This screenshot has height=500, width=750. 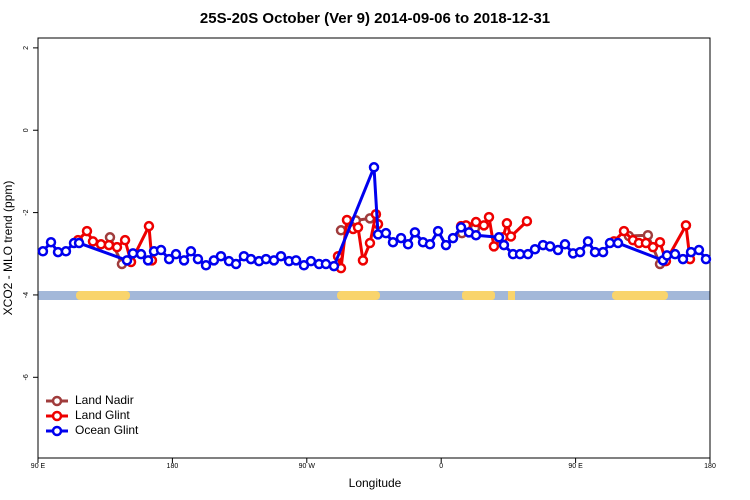 What do you see at coordinates (26, 377) in the screenshot?
I see `y-tick-label: -6` at bounding box center [26, 377].